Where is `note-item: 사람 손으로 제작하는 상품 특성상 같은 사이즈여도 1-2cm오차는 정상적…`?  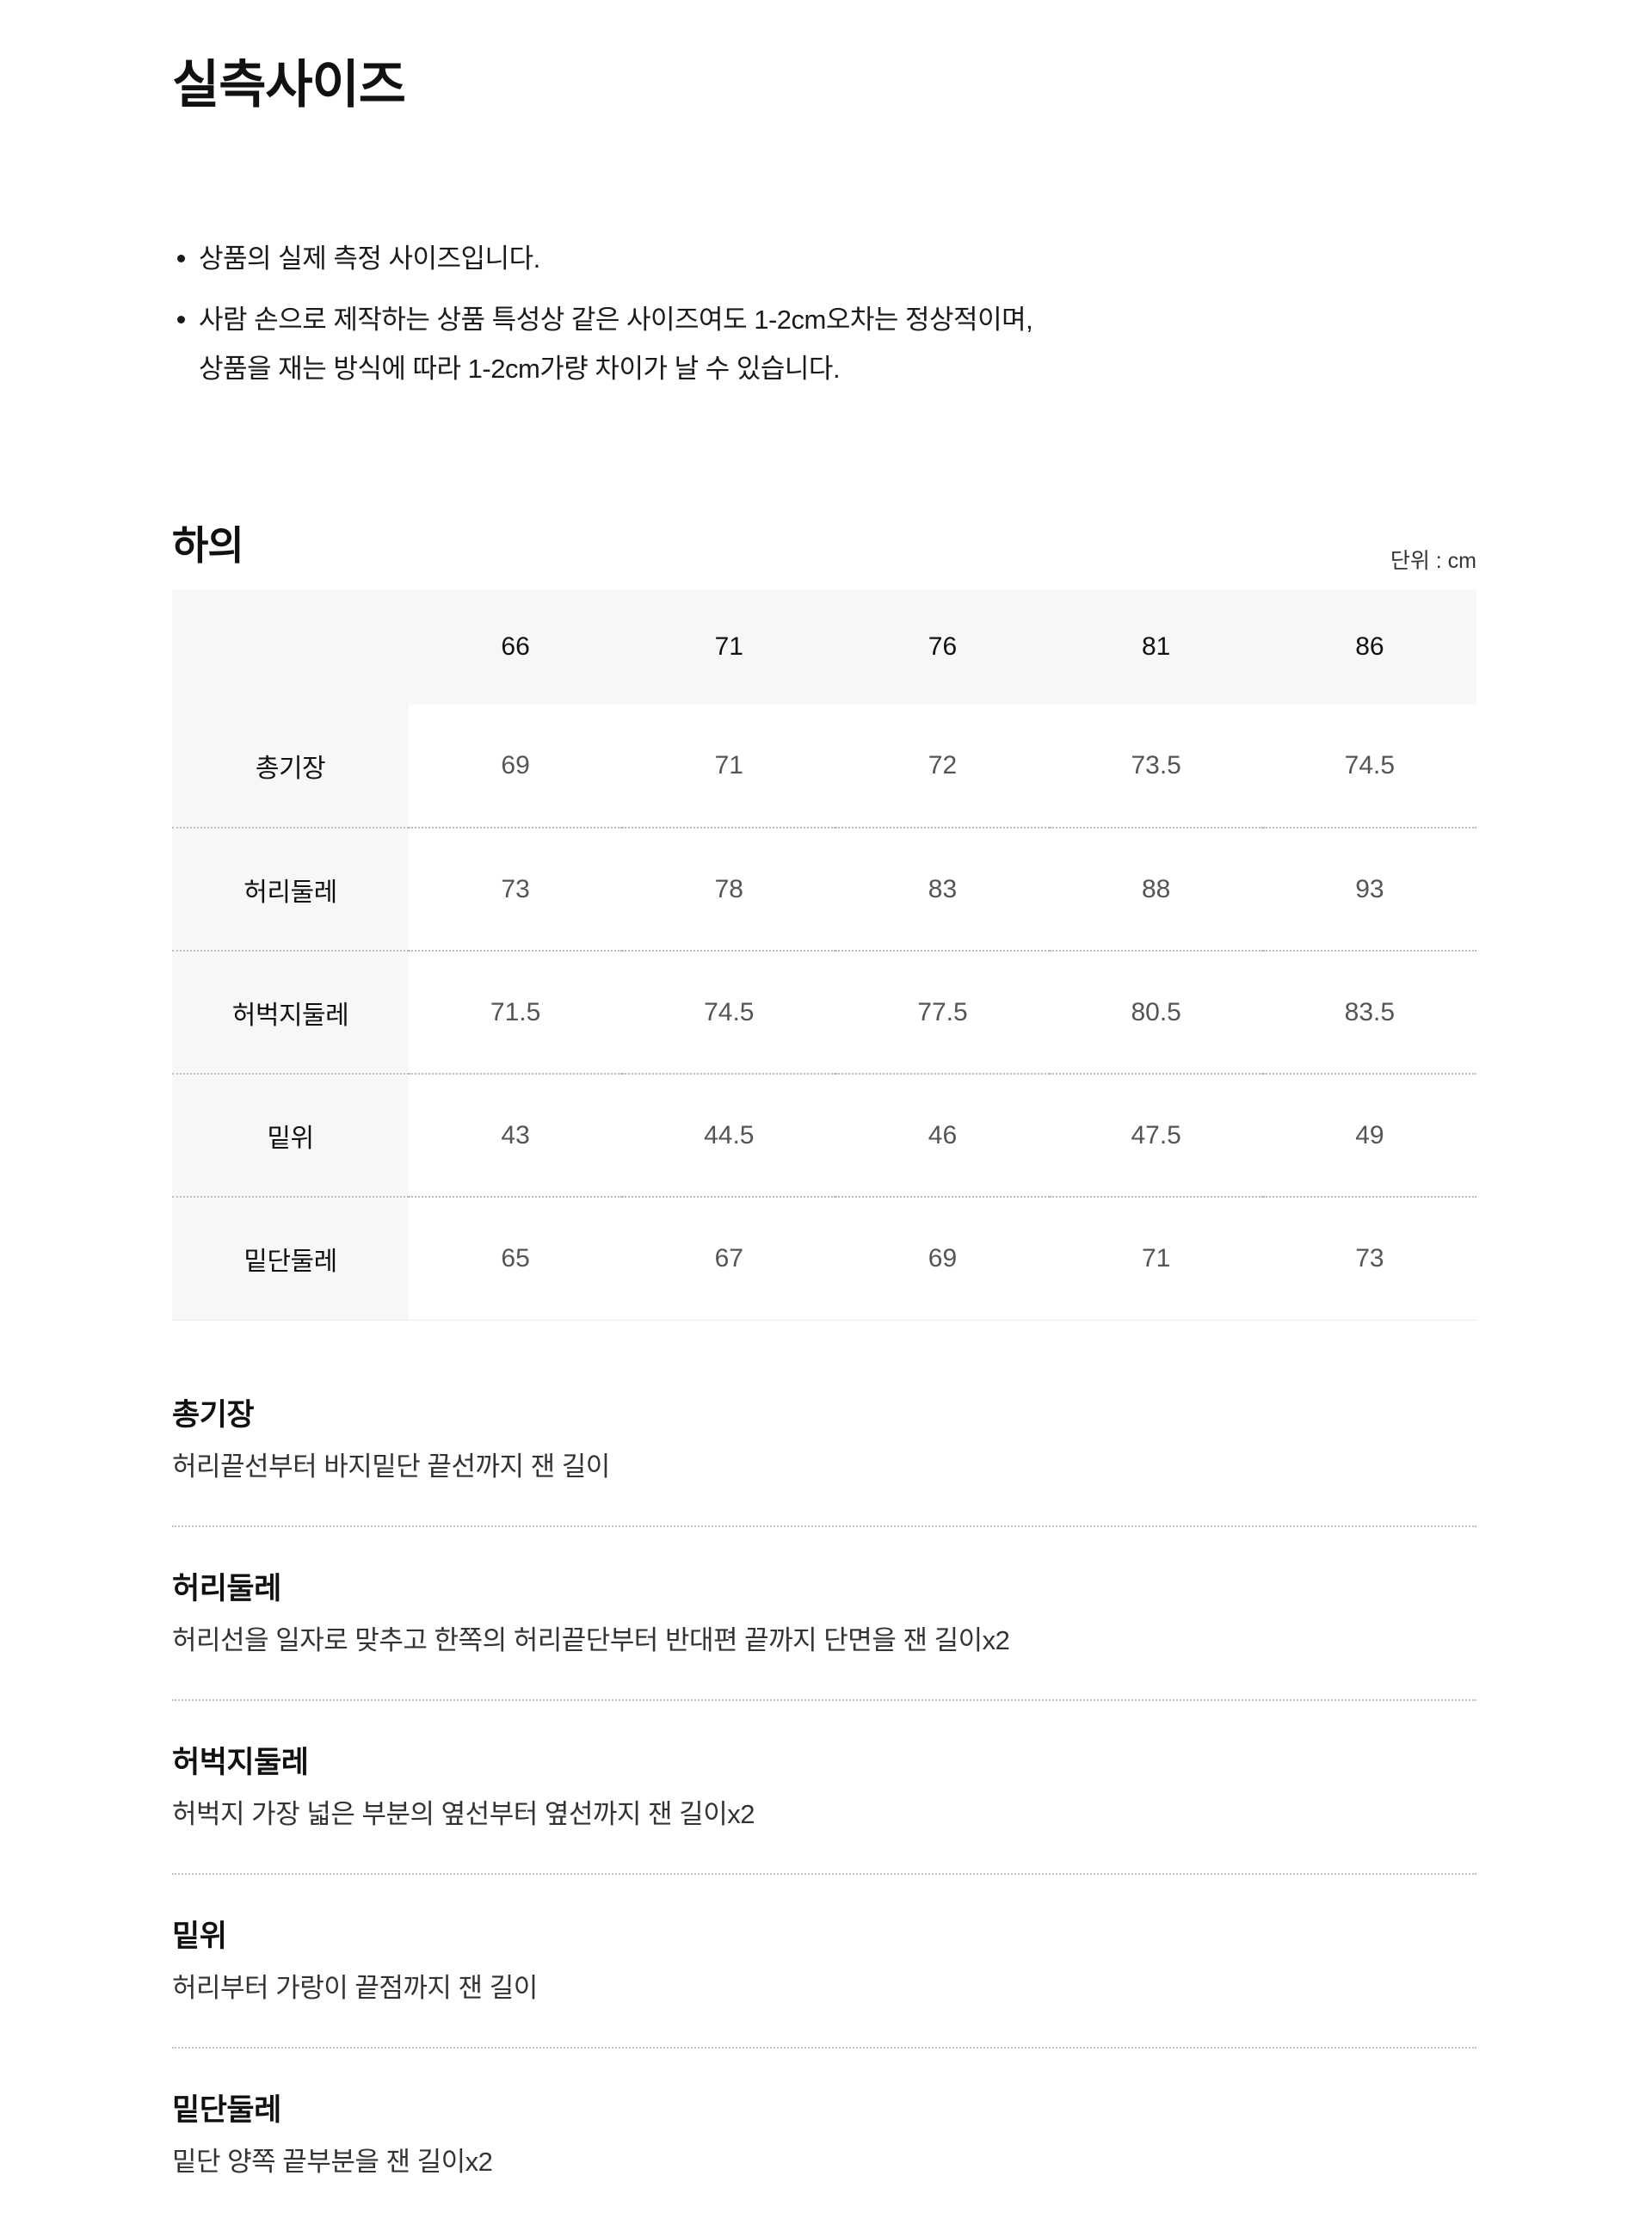 note-item: 사람 손으로 제작하는 상품 특성상 같은 사이즈여도 1-2cm오차는 정상적… is located at coordinates (824, 344).